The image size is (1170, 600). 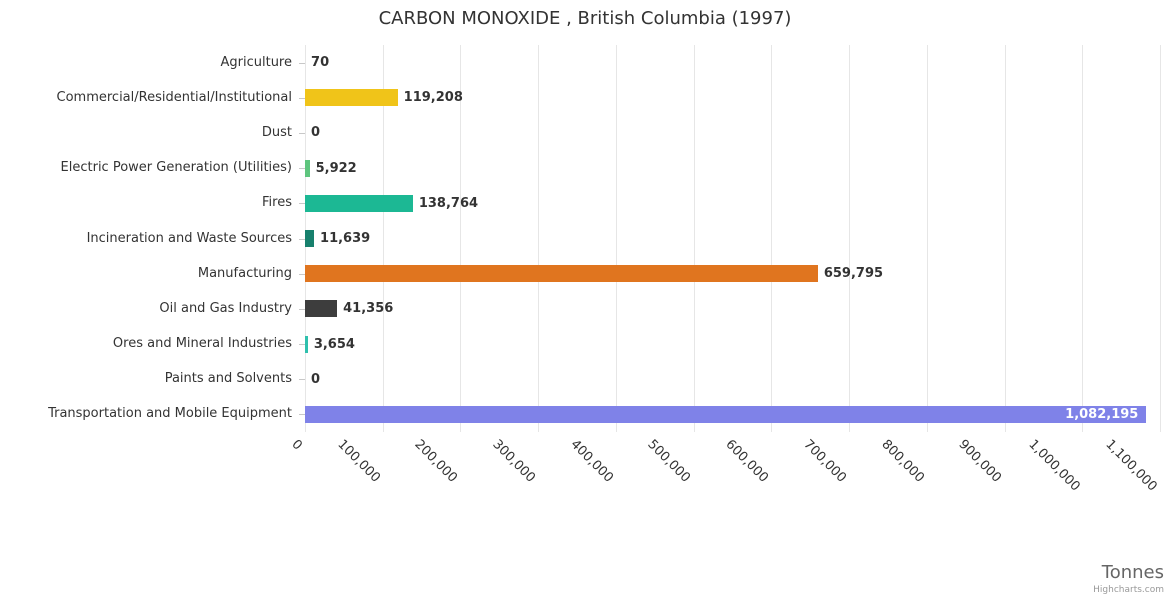 I want to click on category-label: Oil and Gas Industry, so click(x=225, y=308).